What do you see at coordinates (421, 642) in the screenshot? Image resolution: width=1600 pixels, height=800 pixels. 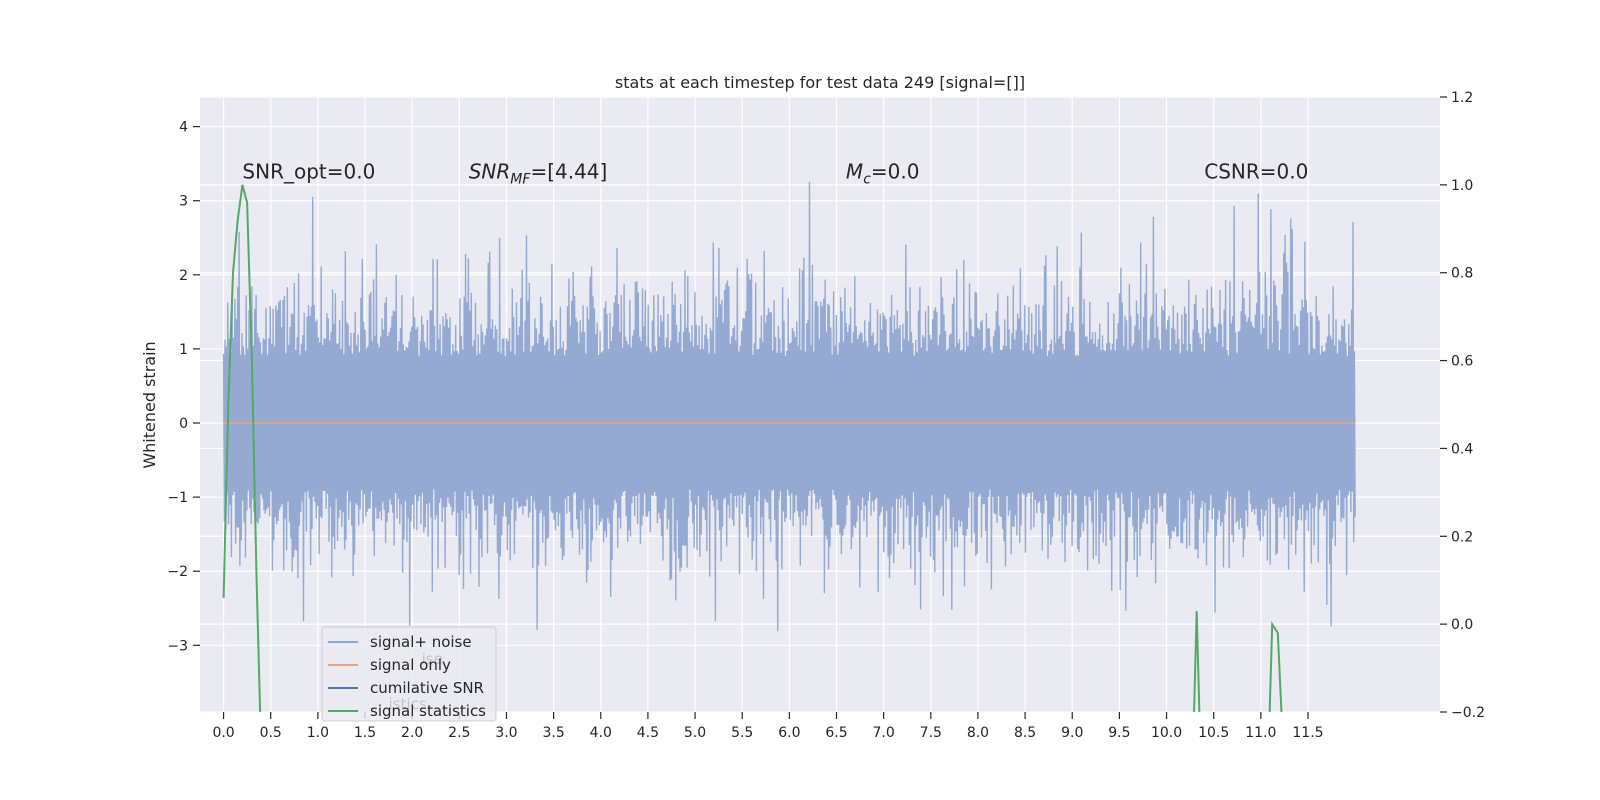 I see `legend-label-0: signal+ noise` at bounding box center [421, 642].